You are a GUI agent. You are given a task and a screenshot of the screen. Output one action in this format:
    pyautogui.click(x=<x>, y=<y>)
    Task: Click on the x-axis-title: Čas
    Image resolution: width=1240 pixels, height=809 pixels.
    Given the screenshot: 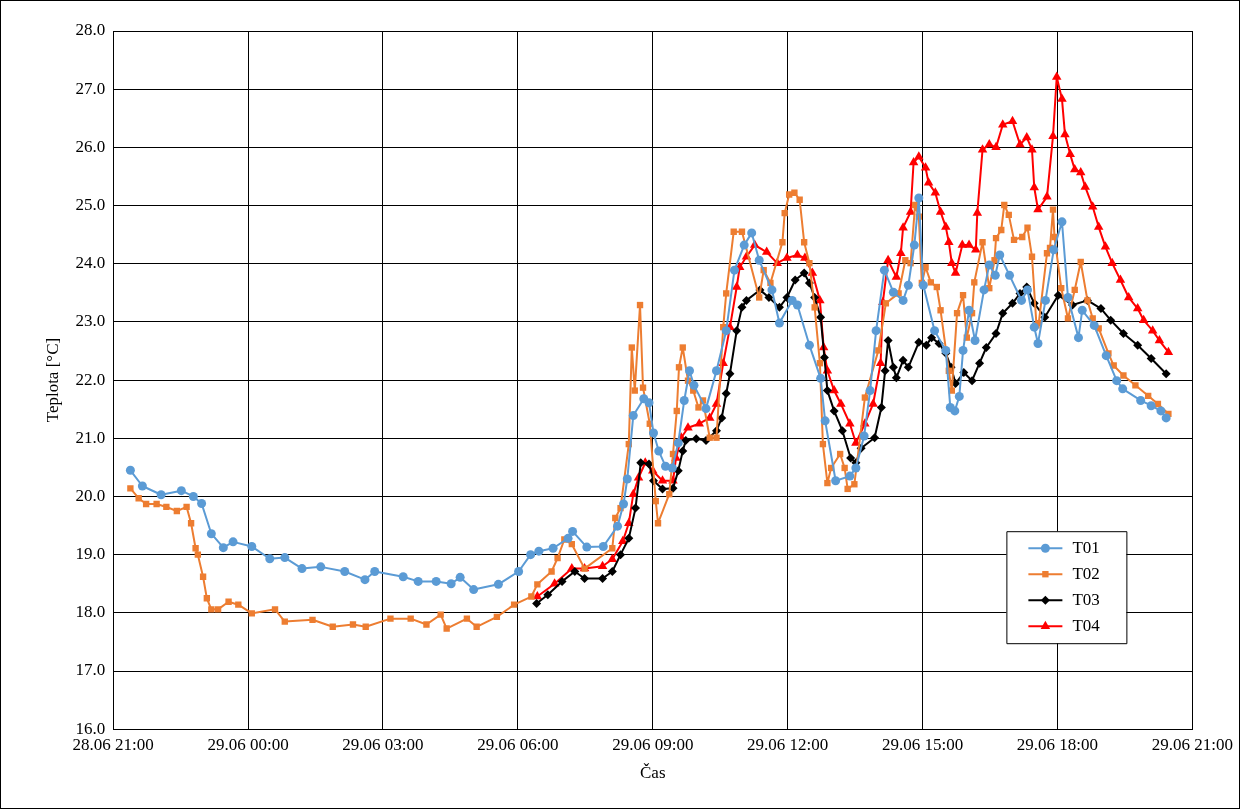 What is the action you would take?
    pyautogui.click(x=653, y=773)
    